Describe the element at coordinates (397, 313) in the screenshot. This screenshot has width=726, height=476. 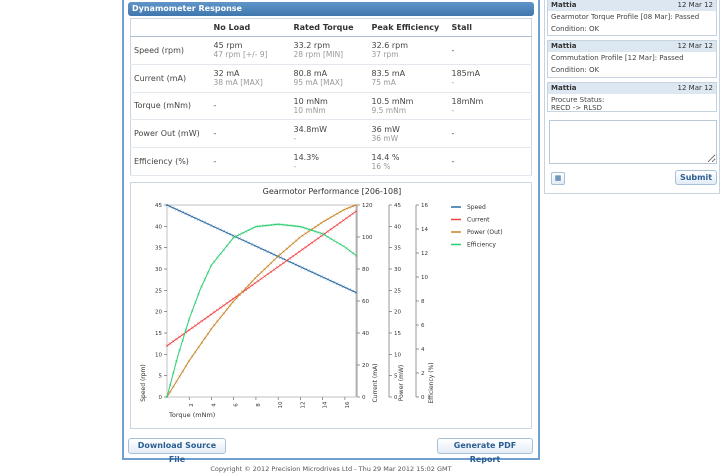
I see `y-tick-label: 20` at that location.